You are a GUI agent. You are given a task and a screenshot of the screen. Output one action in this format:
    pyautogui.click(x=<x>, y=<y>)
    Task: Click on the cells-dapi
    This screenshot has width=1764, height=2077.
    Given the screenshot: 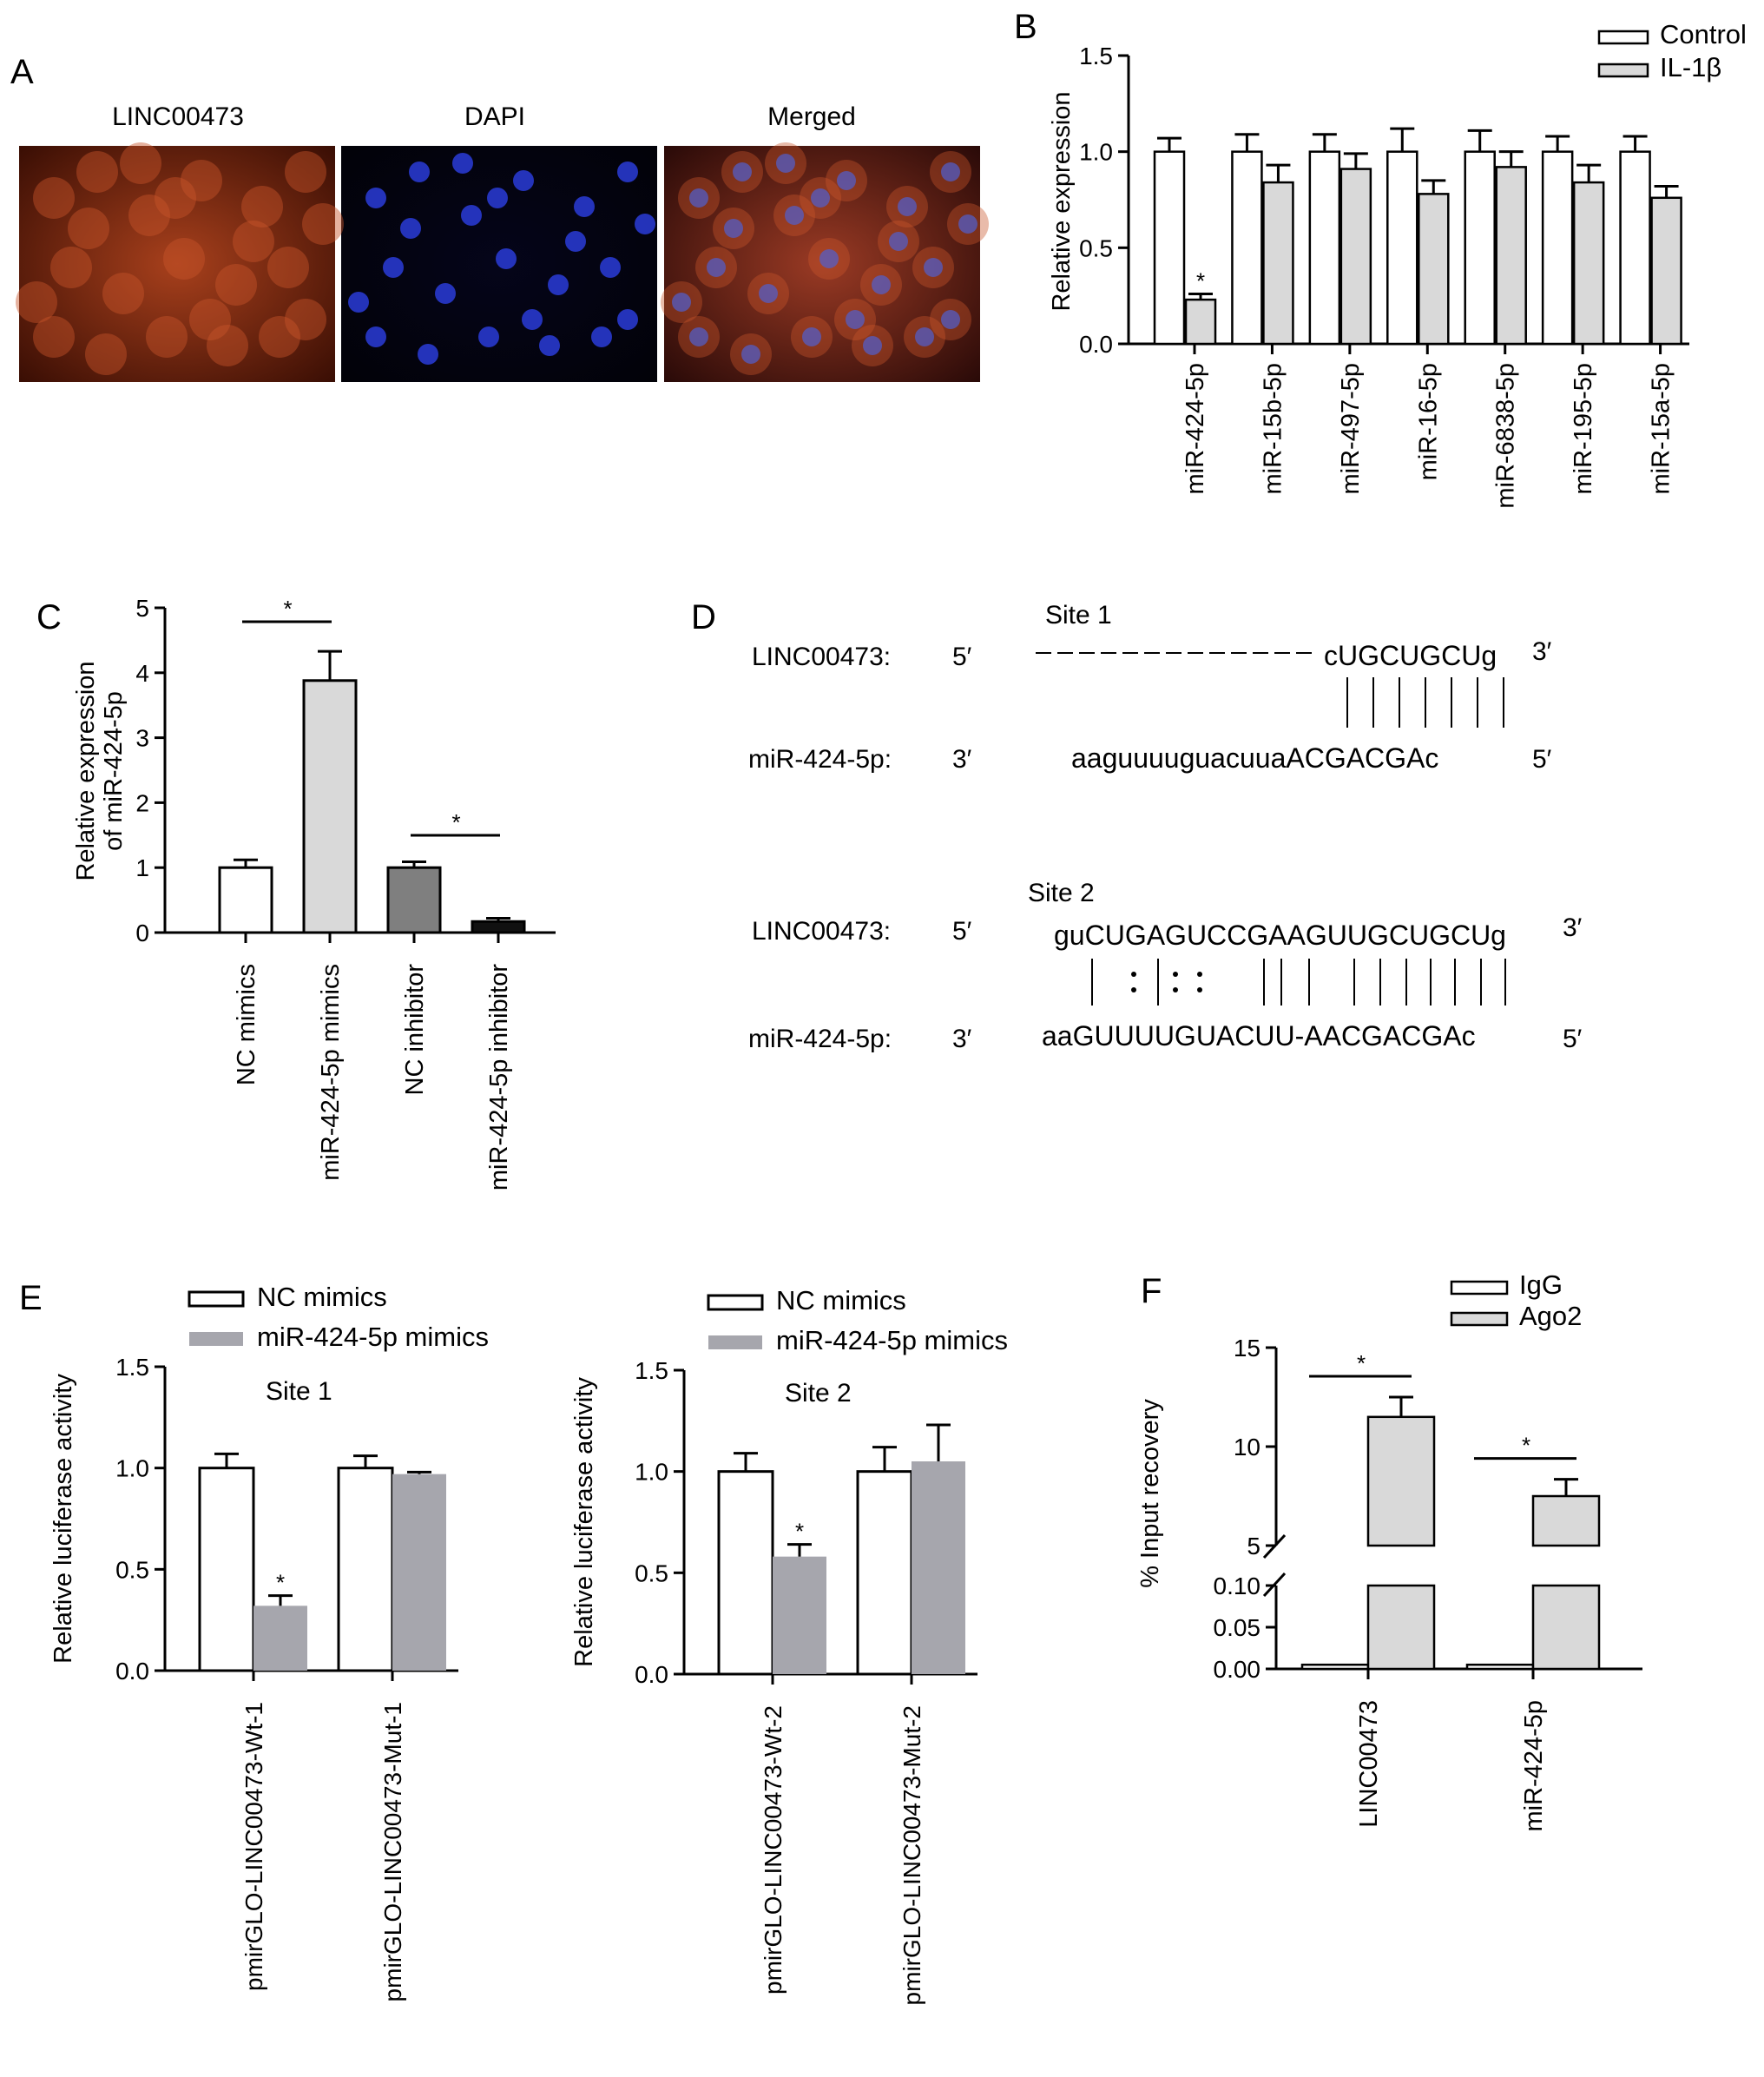 What is the action you would take?
    pyautogui.click(x=502, y=259)
    